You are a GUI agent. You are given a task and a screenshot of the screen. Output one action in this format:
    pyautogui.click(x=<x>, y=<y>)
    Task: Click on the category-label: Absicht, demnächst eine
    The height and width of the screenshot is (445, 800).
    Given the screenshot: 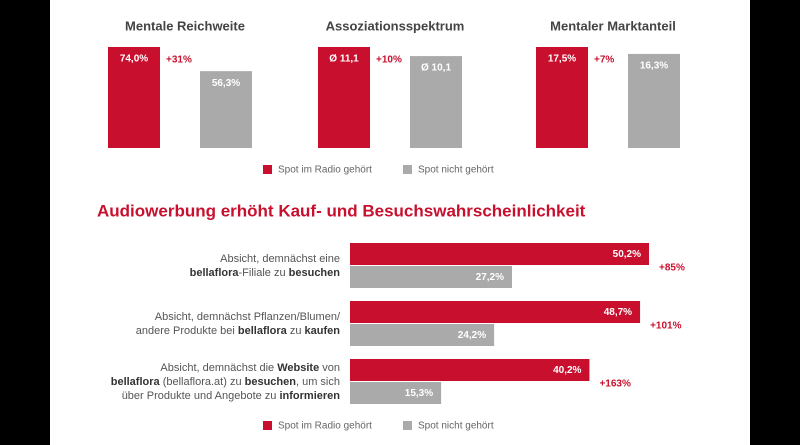 What is the action you would take?
    pyautogui.click(x=280, y=259)
    